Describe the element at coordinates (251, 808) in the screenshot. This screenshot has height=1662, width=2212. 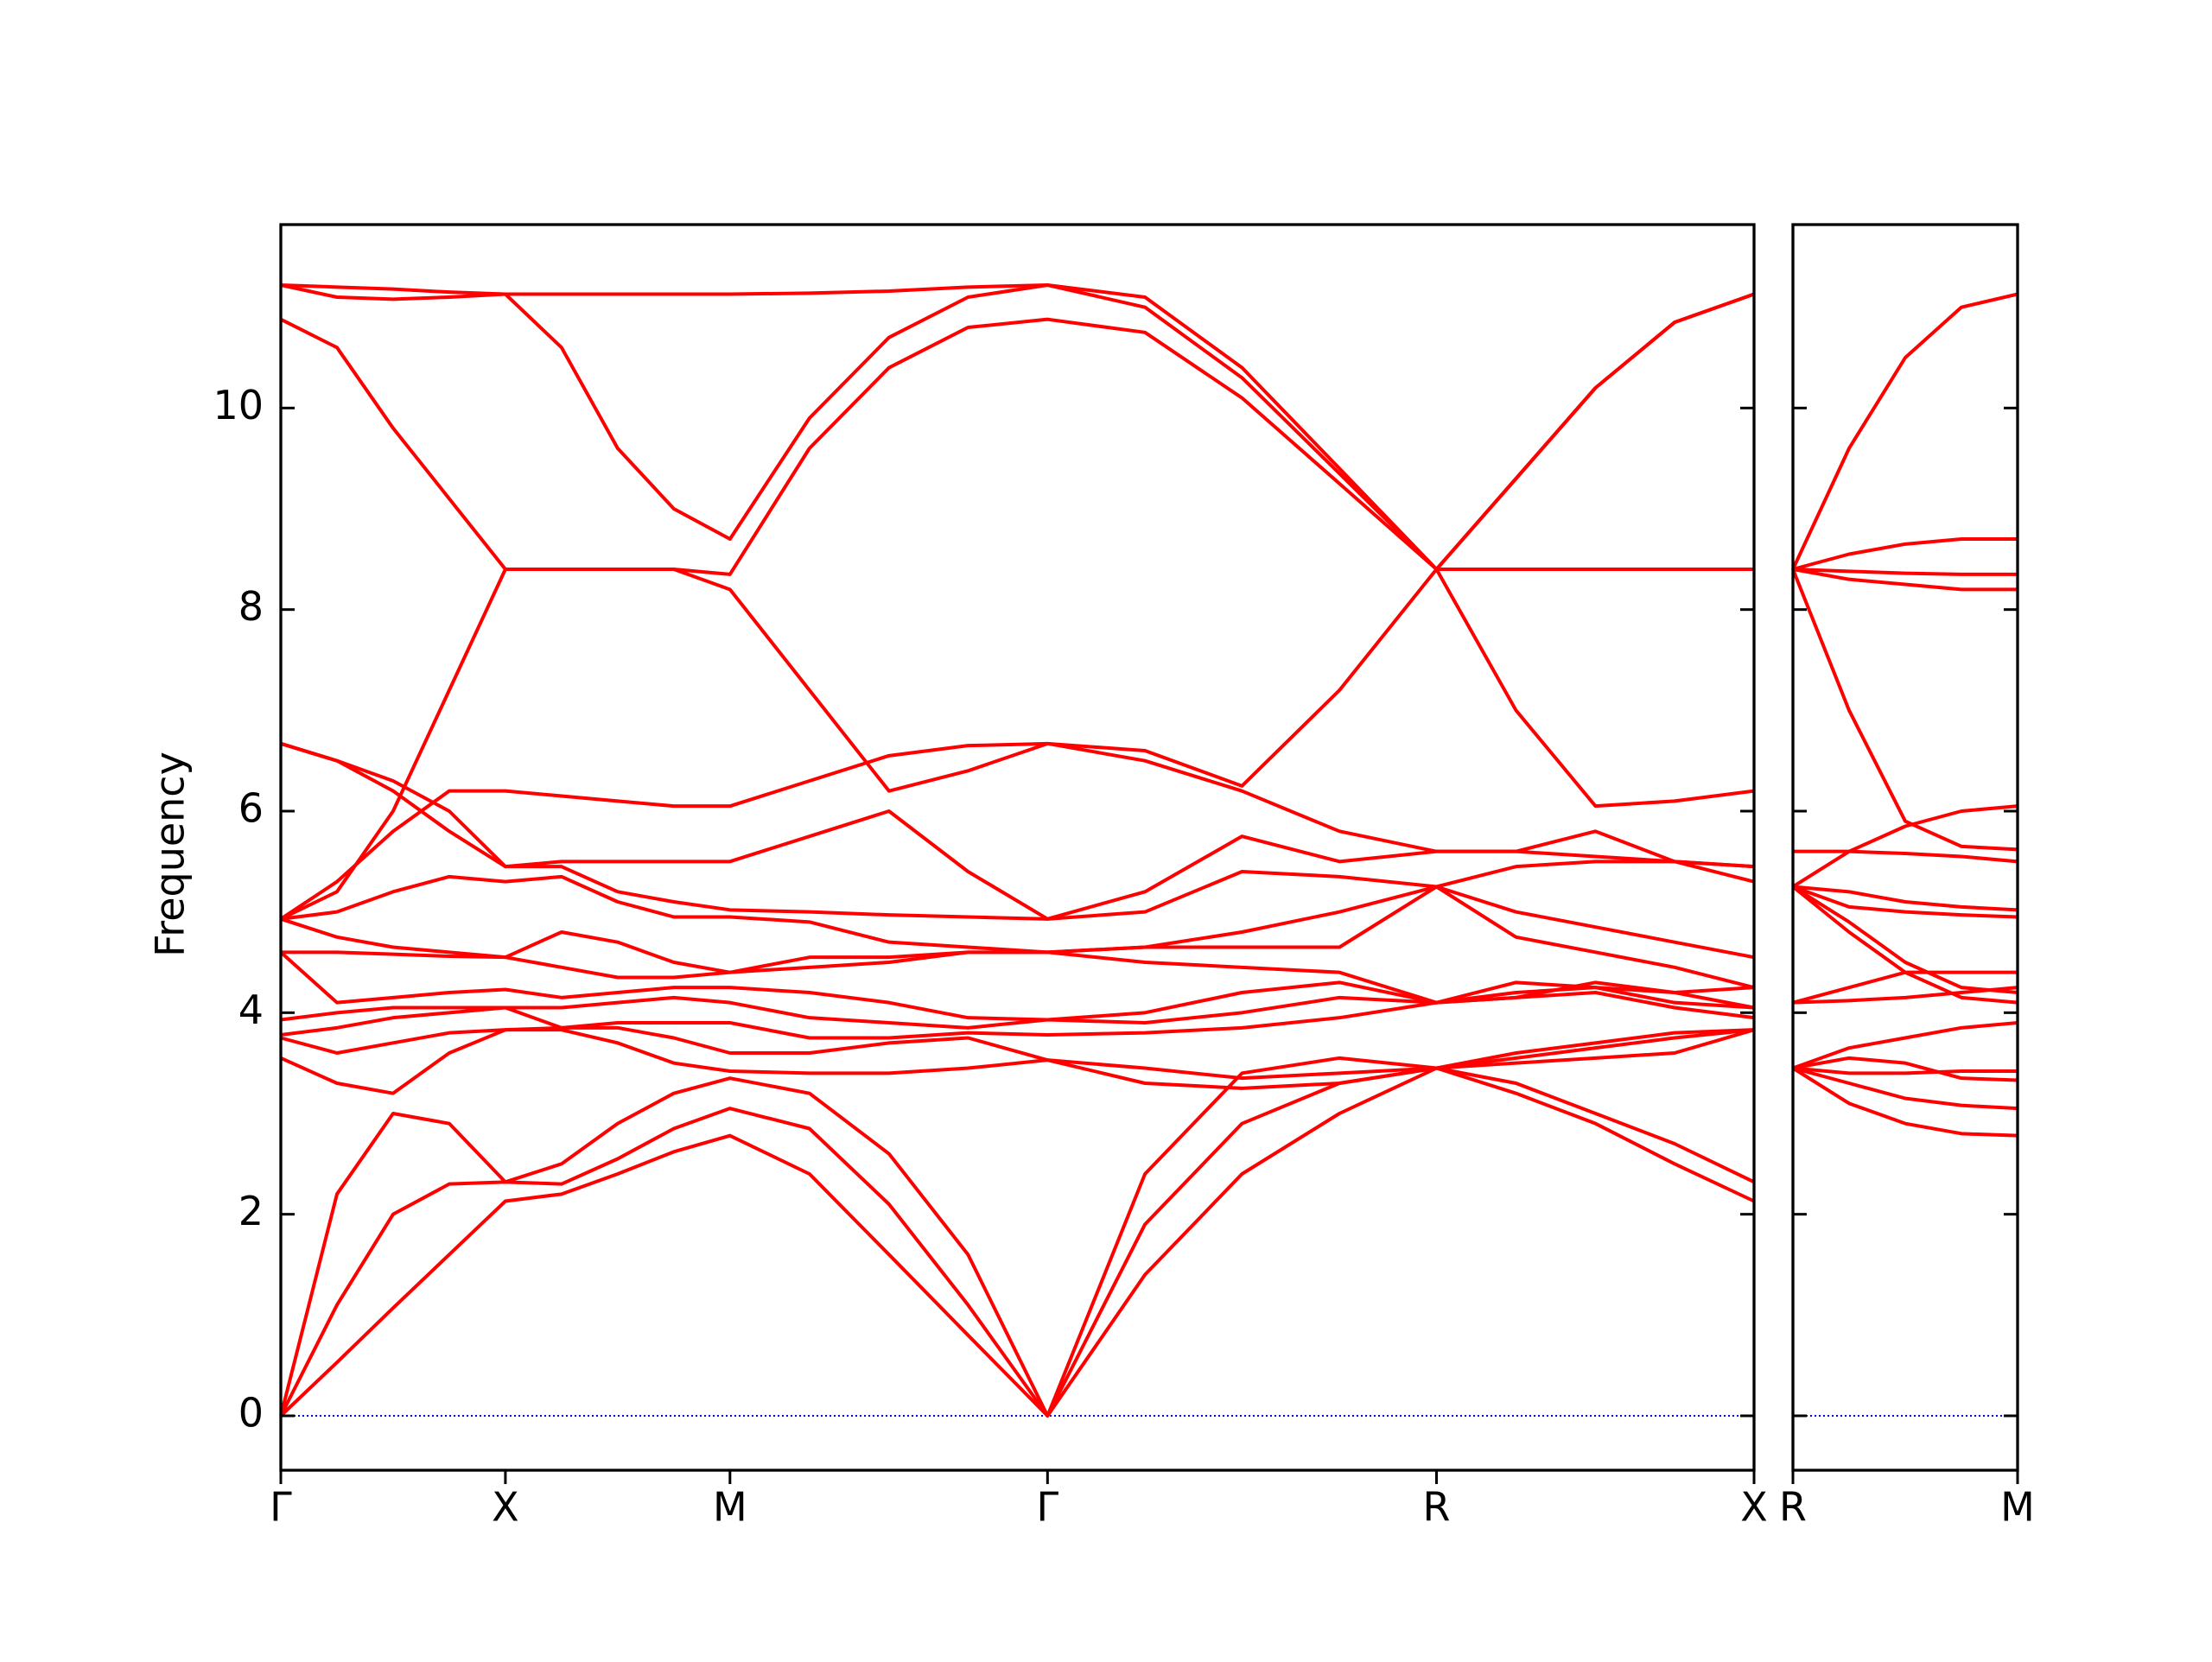
I see `y-tick-label: 6` at that location.